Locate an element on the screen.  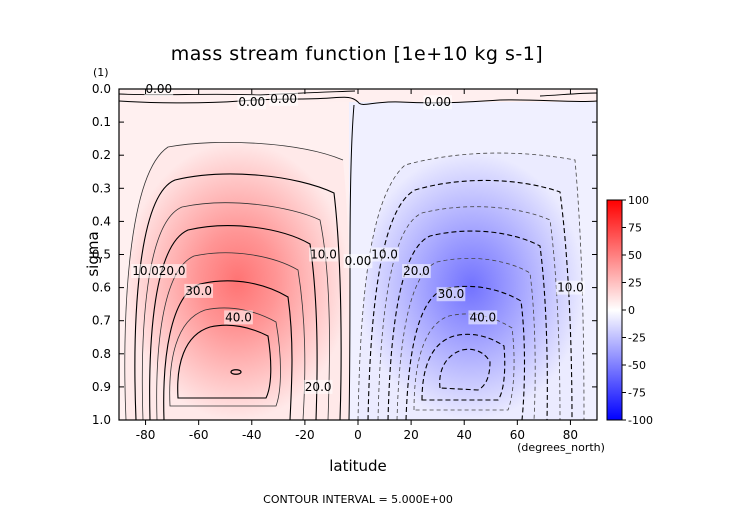
y-tick-label: 0.1 is located at coordinates (101, 122).